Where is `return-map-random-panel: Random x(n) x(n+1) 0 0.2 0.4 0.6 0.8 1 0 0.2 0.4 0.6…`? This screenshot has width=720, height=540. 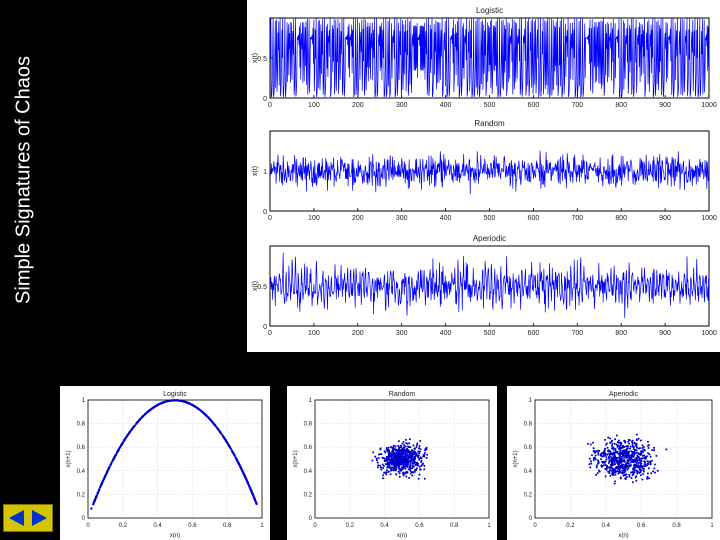 return-map-random-panel: Random x(n) x(n+1) 0 0.2 0.4 0.6 0.8 1 0 0.2 0.4 0.6… is located at coordinates (392, 463).